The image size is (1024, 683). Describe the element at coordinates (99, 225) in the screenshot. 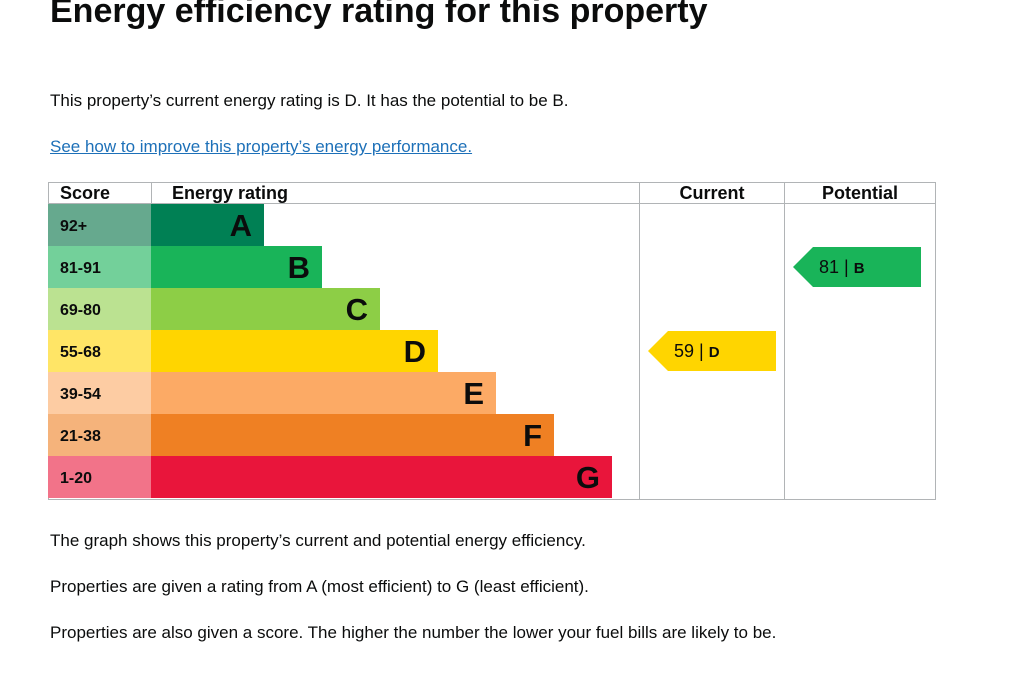

I see `score-cell-a` at that location.